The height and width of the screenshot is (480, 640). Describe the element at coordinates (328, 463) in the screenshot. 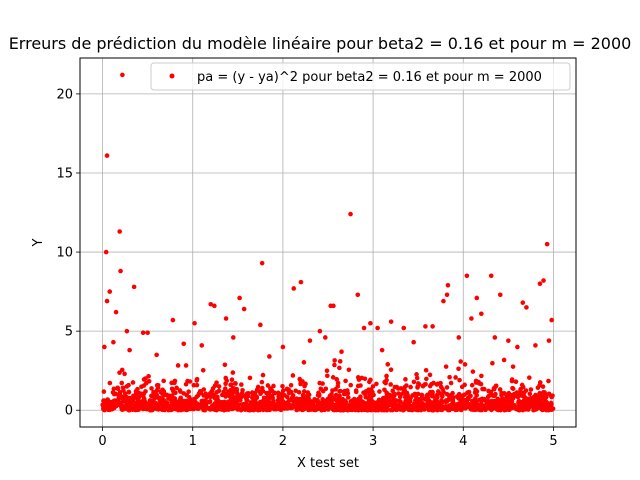

I see `x-axis-label: X test set` at that location.